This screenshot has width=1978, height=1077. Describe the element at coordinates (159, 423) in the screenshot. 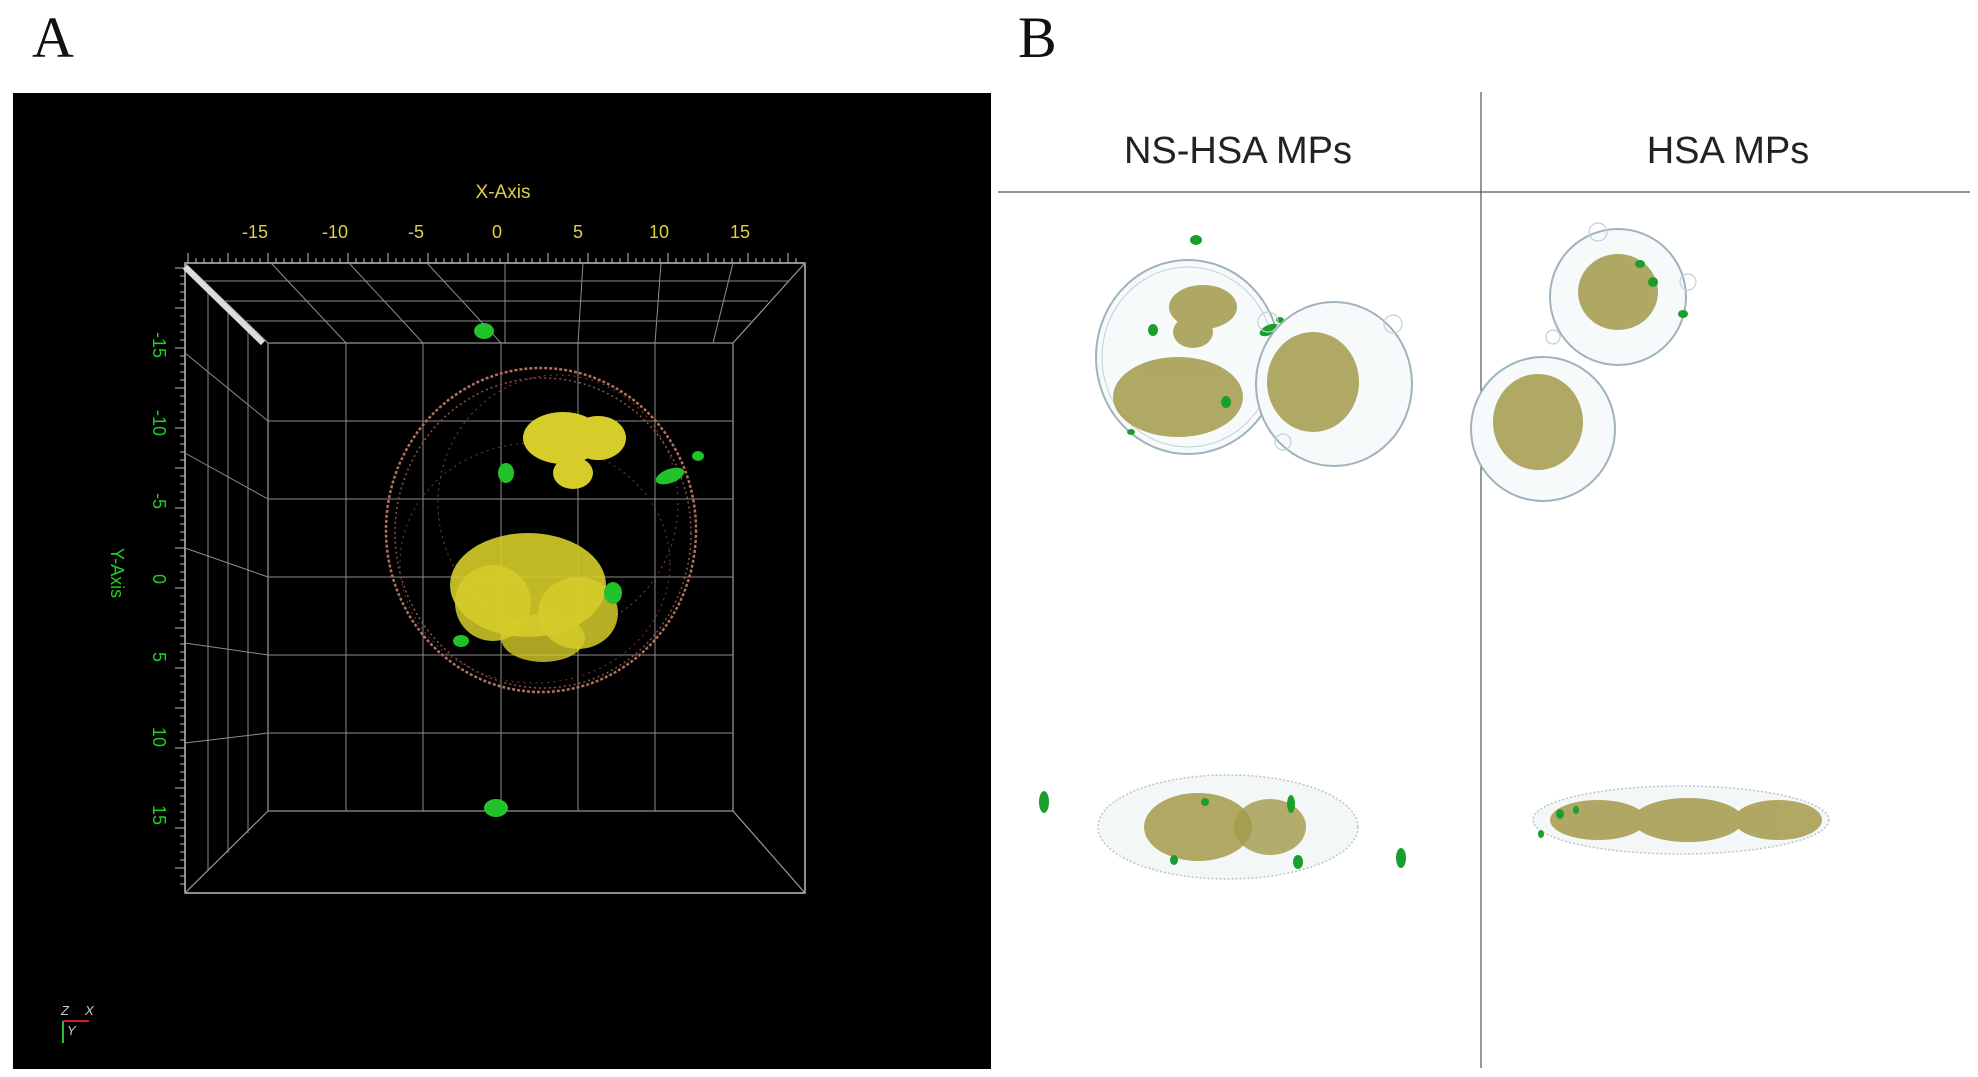

I see `y-tick-label: -10` at that location.